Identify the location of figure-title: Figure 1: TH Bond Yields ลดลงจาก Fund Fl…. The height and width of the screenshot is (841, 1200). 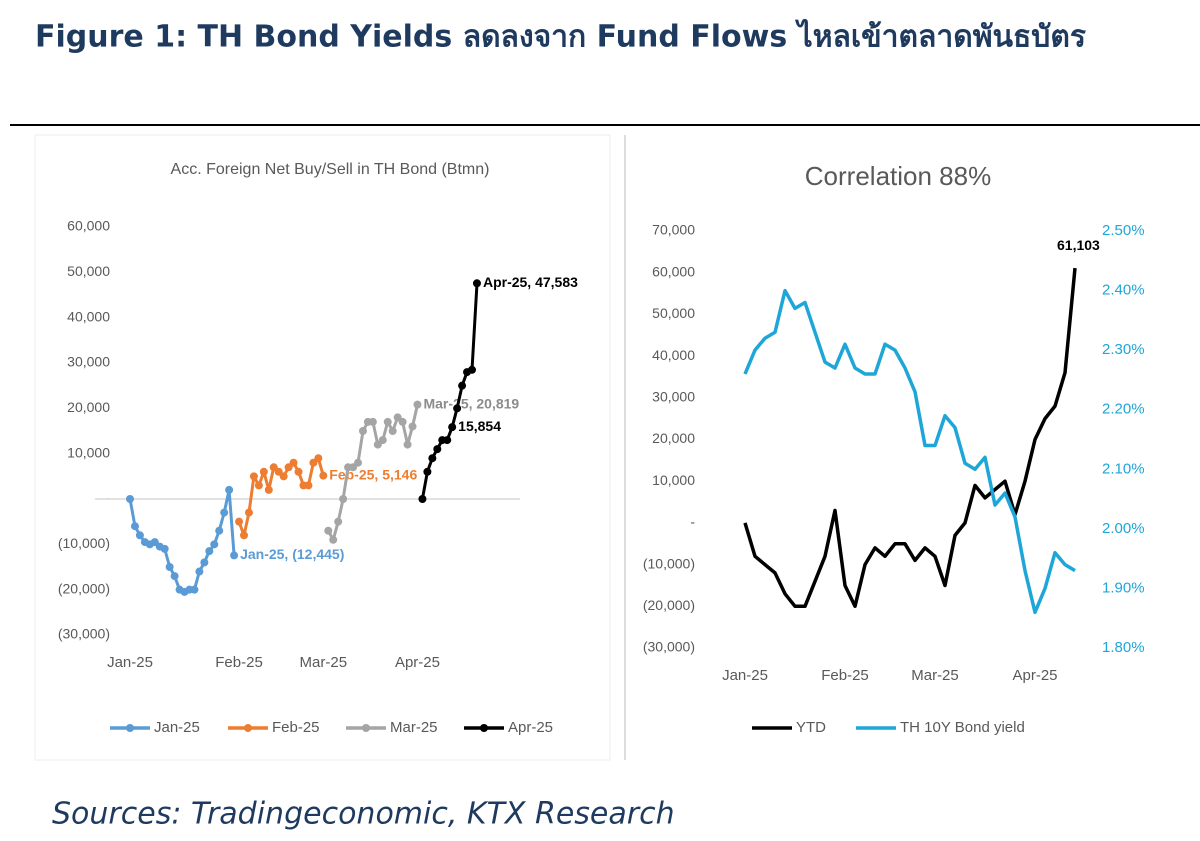
(560, 37).